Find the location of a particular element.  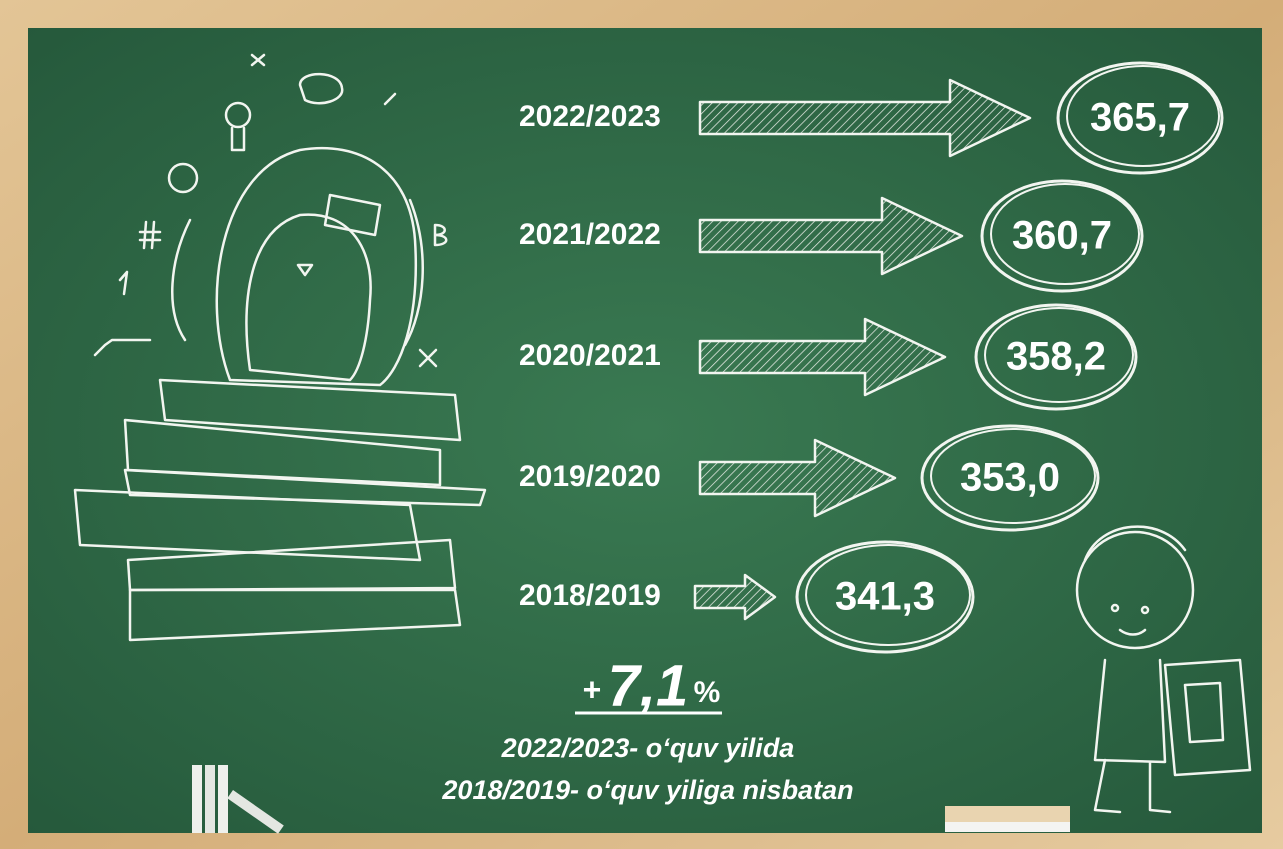

year-label: 2020/2021 is located at coordinates (590, 355).